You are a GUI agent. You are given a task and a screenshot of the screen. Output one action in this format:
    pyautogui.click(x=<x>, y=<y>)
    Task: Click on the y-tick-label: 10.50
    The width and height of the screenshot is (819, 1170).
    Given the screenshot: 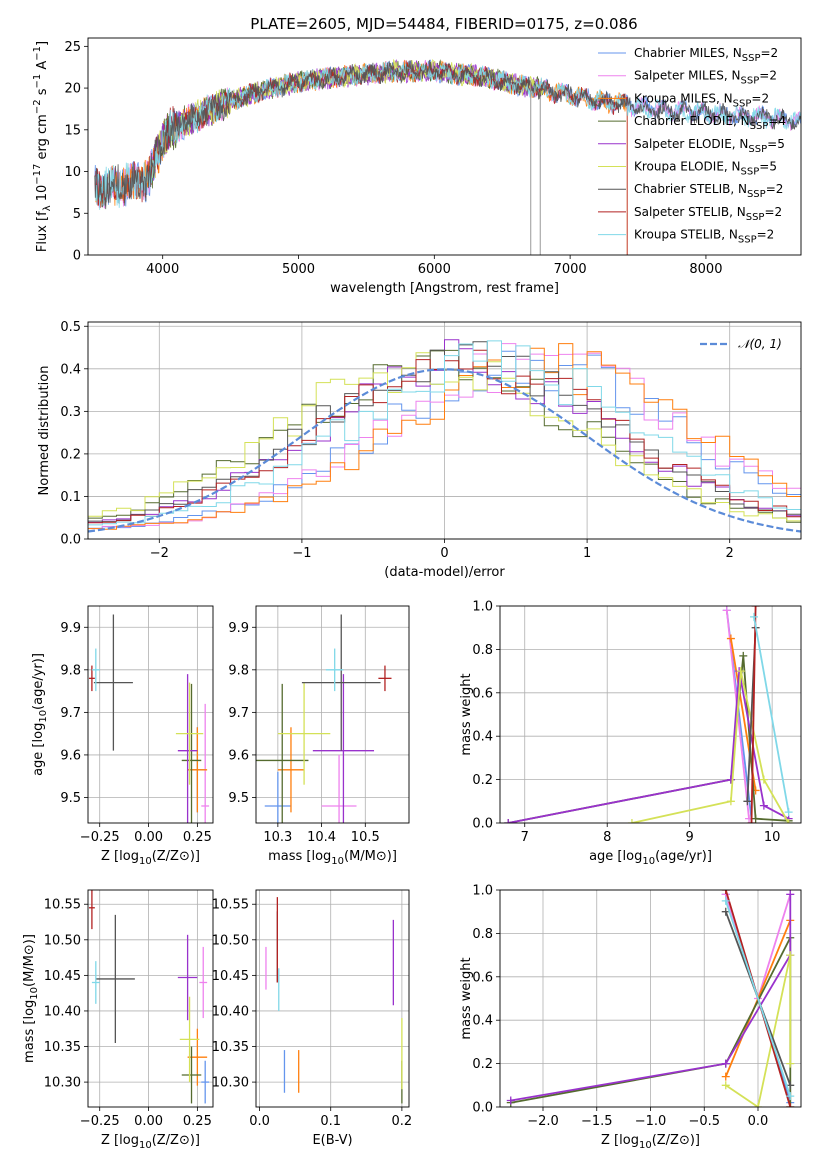 What is the action you would take?
    pyautogui.click(x=230, y=940)
    